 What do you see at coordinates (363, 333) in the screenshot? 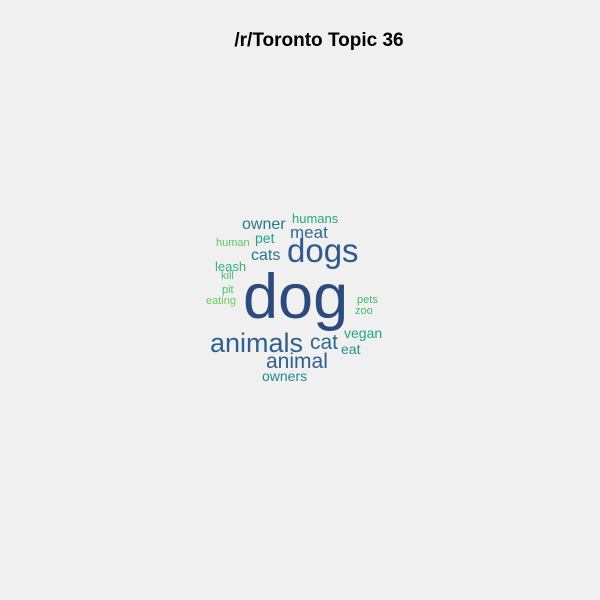
I see `word-vegan: vegan` at bounding box center [363, 333].